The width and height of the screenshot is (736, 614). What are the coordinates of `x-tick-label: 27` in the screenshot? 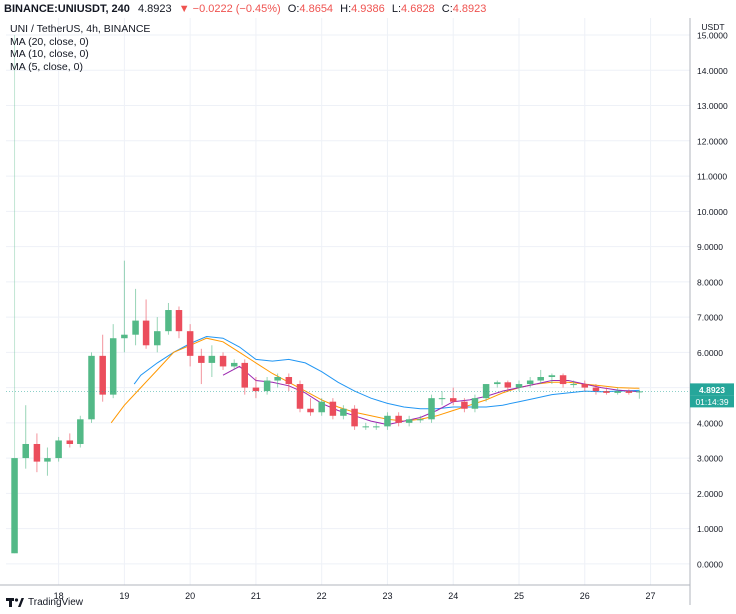 It's located at (651, 596).